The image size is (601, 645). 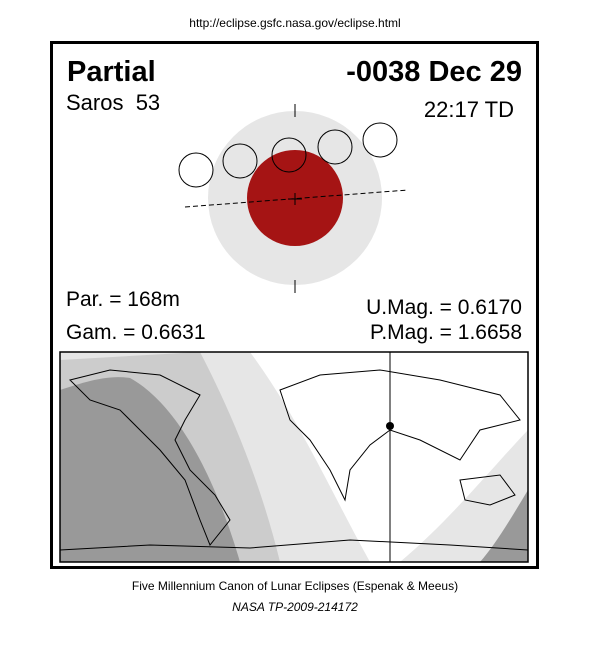 I want to click on time: 22:17 TD, so click(x=469, y=109).